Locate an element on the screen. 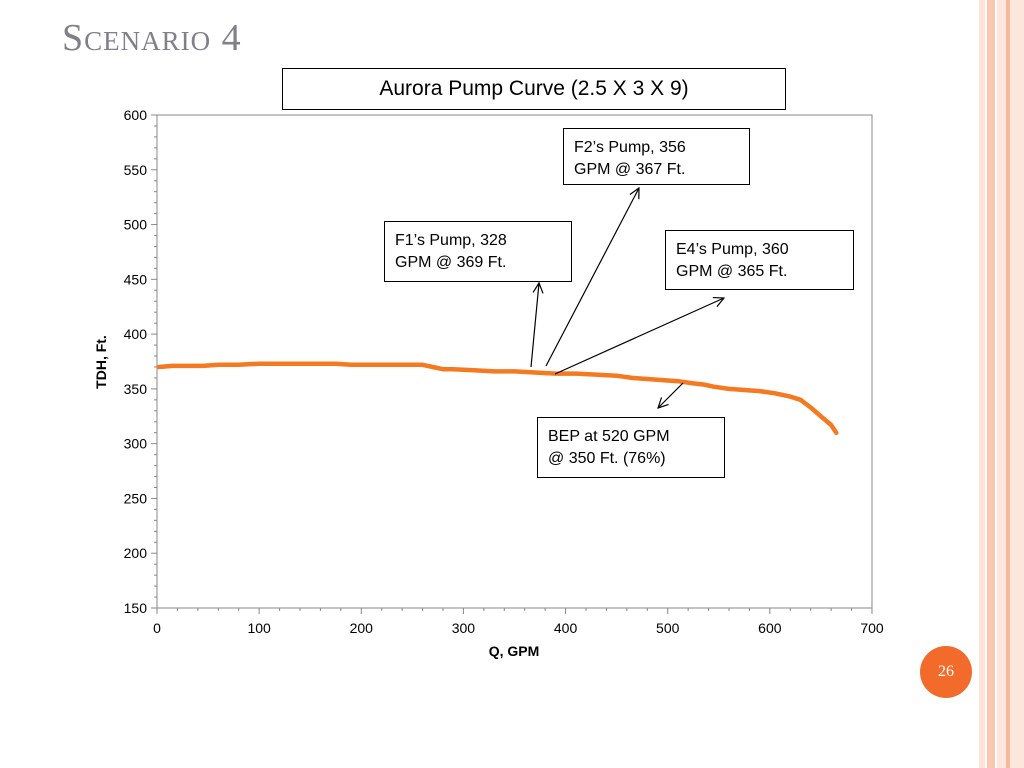  slide-title: Scenario 4 is located at coordinates (152, 38).